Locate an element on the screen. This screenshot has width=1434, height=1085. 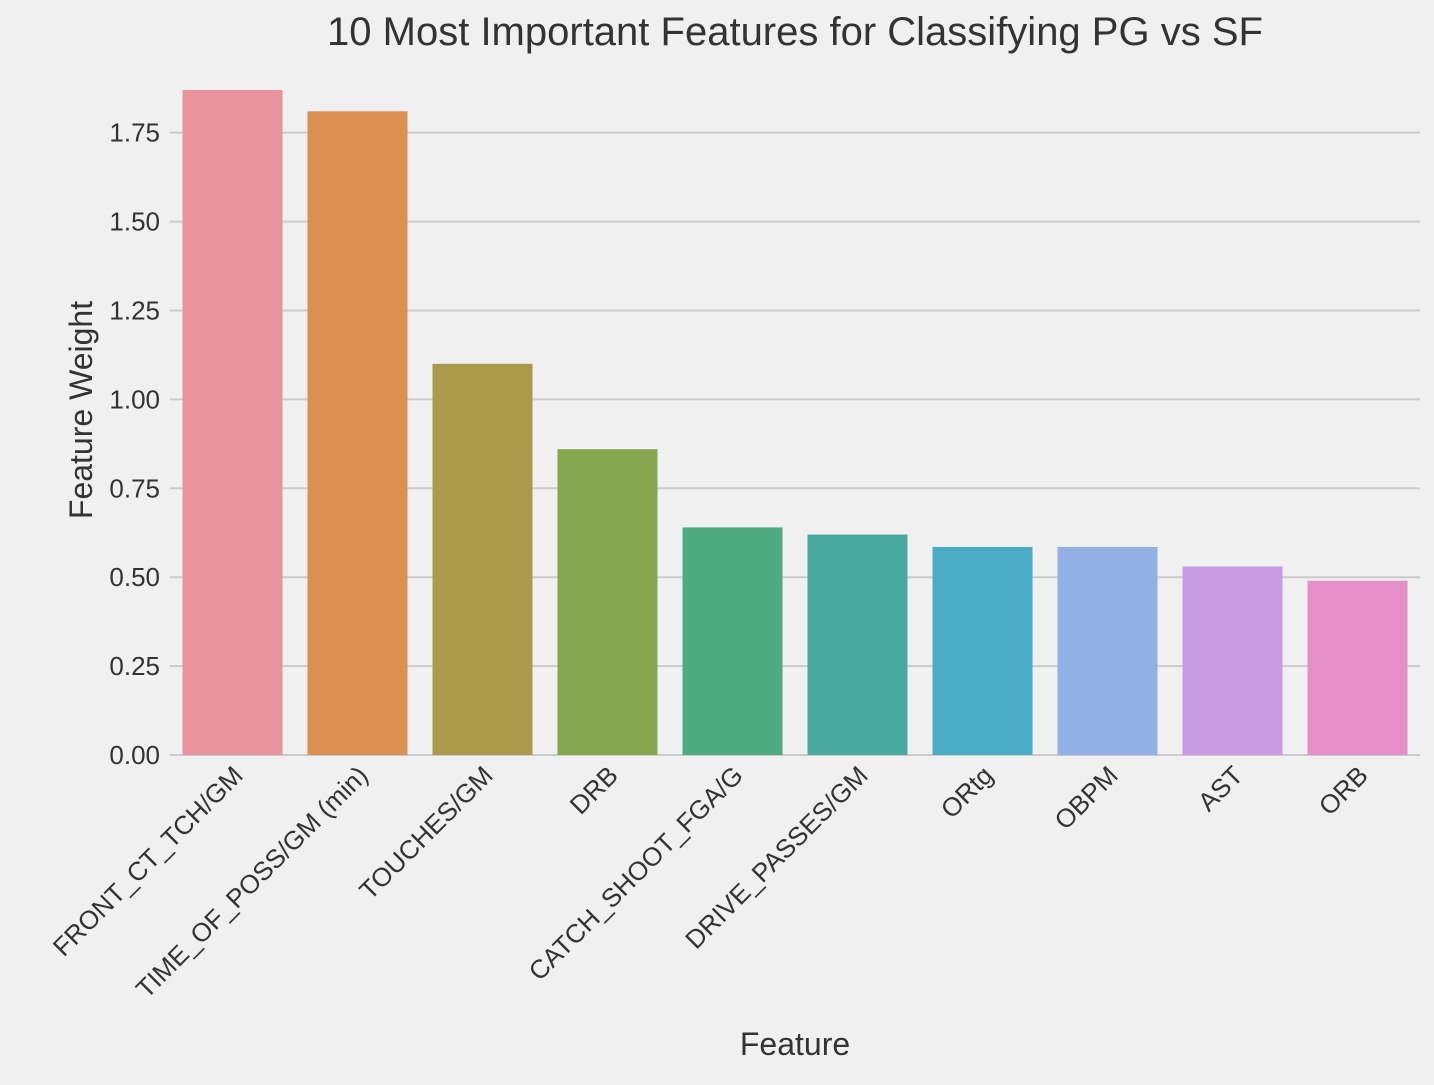
x-tick-label: TOUCHES/GM is located at coordinates (425, 832).